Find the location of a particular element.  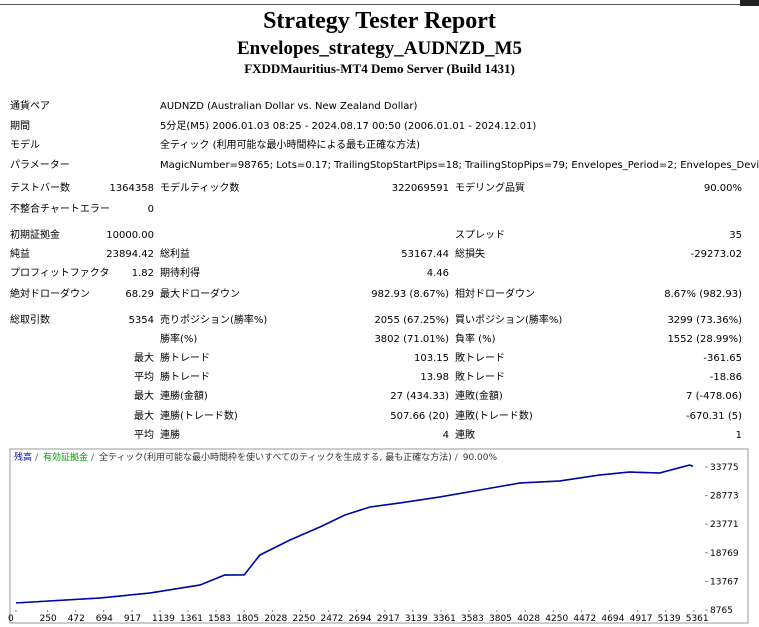

stat-value: 23894.42 is located at coordinates (130, 254).